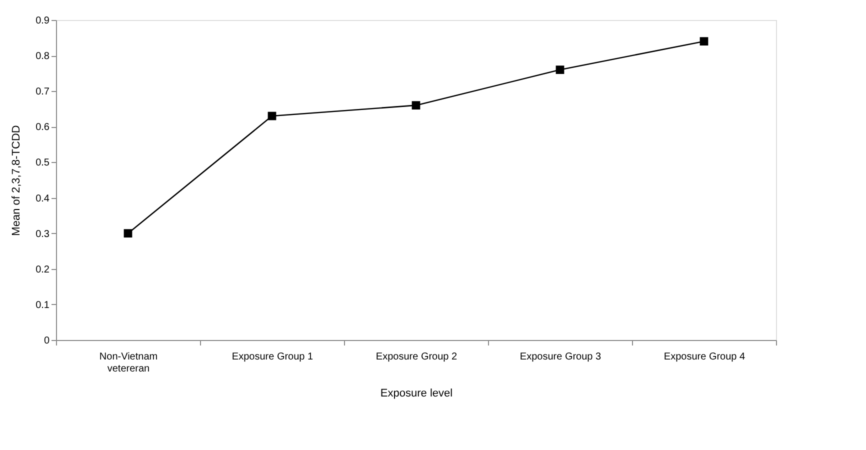  I want to click on y-tick-label: 0.6, so click(43, 128).